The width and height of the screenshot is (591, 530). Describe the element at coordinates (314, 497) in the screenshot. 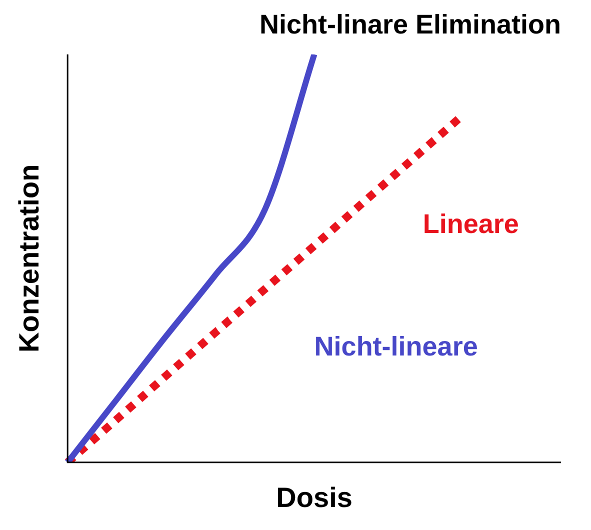

I see `x-axis-title: Dosis` at that location.